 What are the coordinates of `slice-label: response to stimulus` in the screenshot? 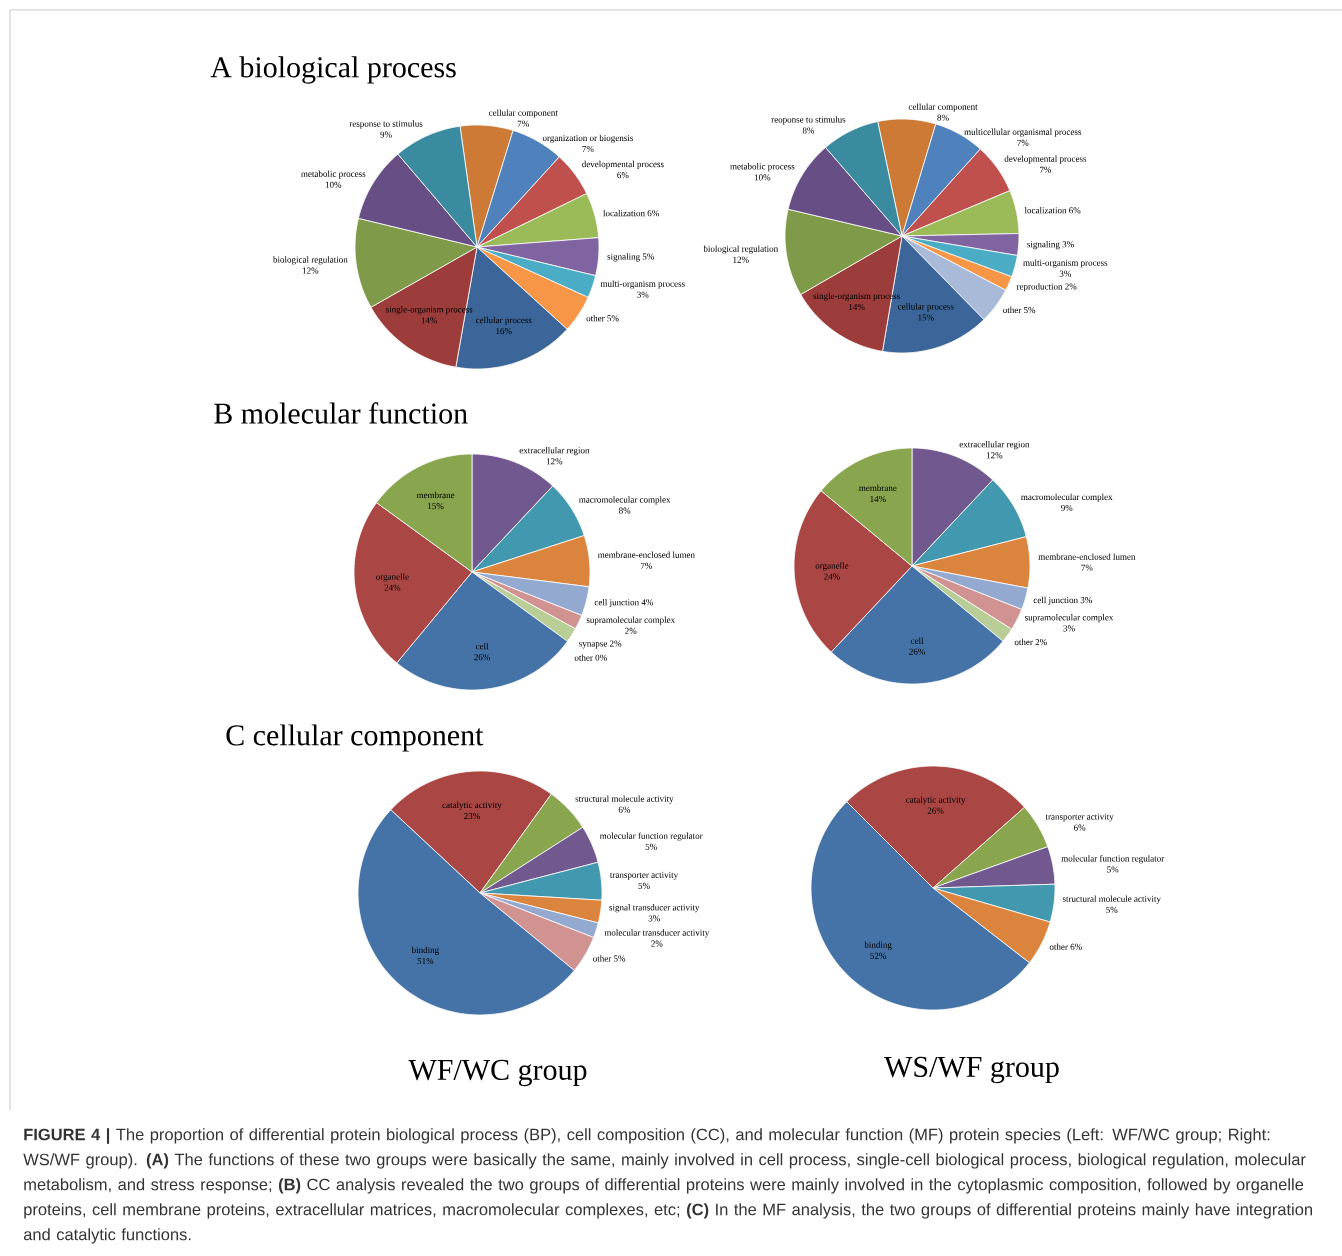 It's located at (386, 124).